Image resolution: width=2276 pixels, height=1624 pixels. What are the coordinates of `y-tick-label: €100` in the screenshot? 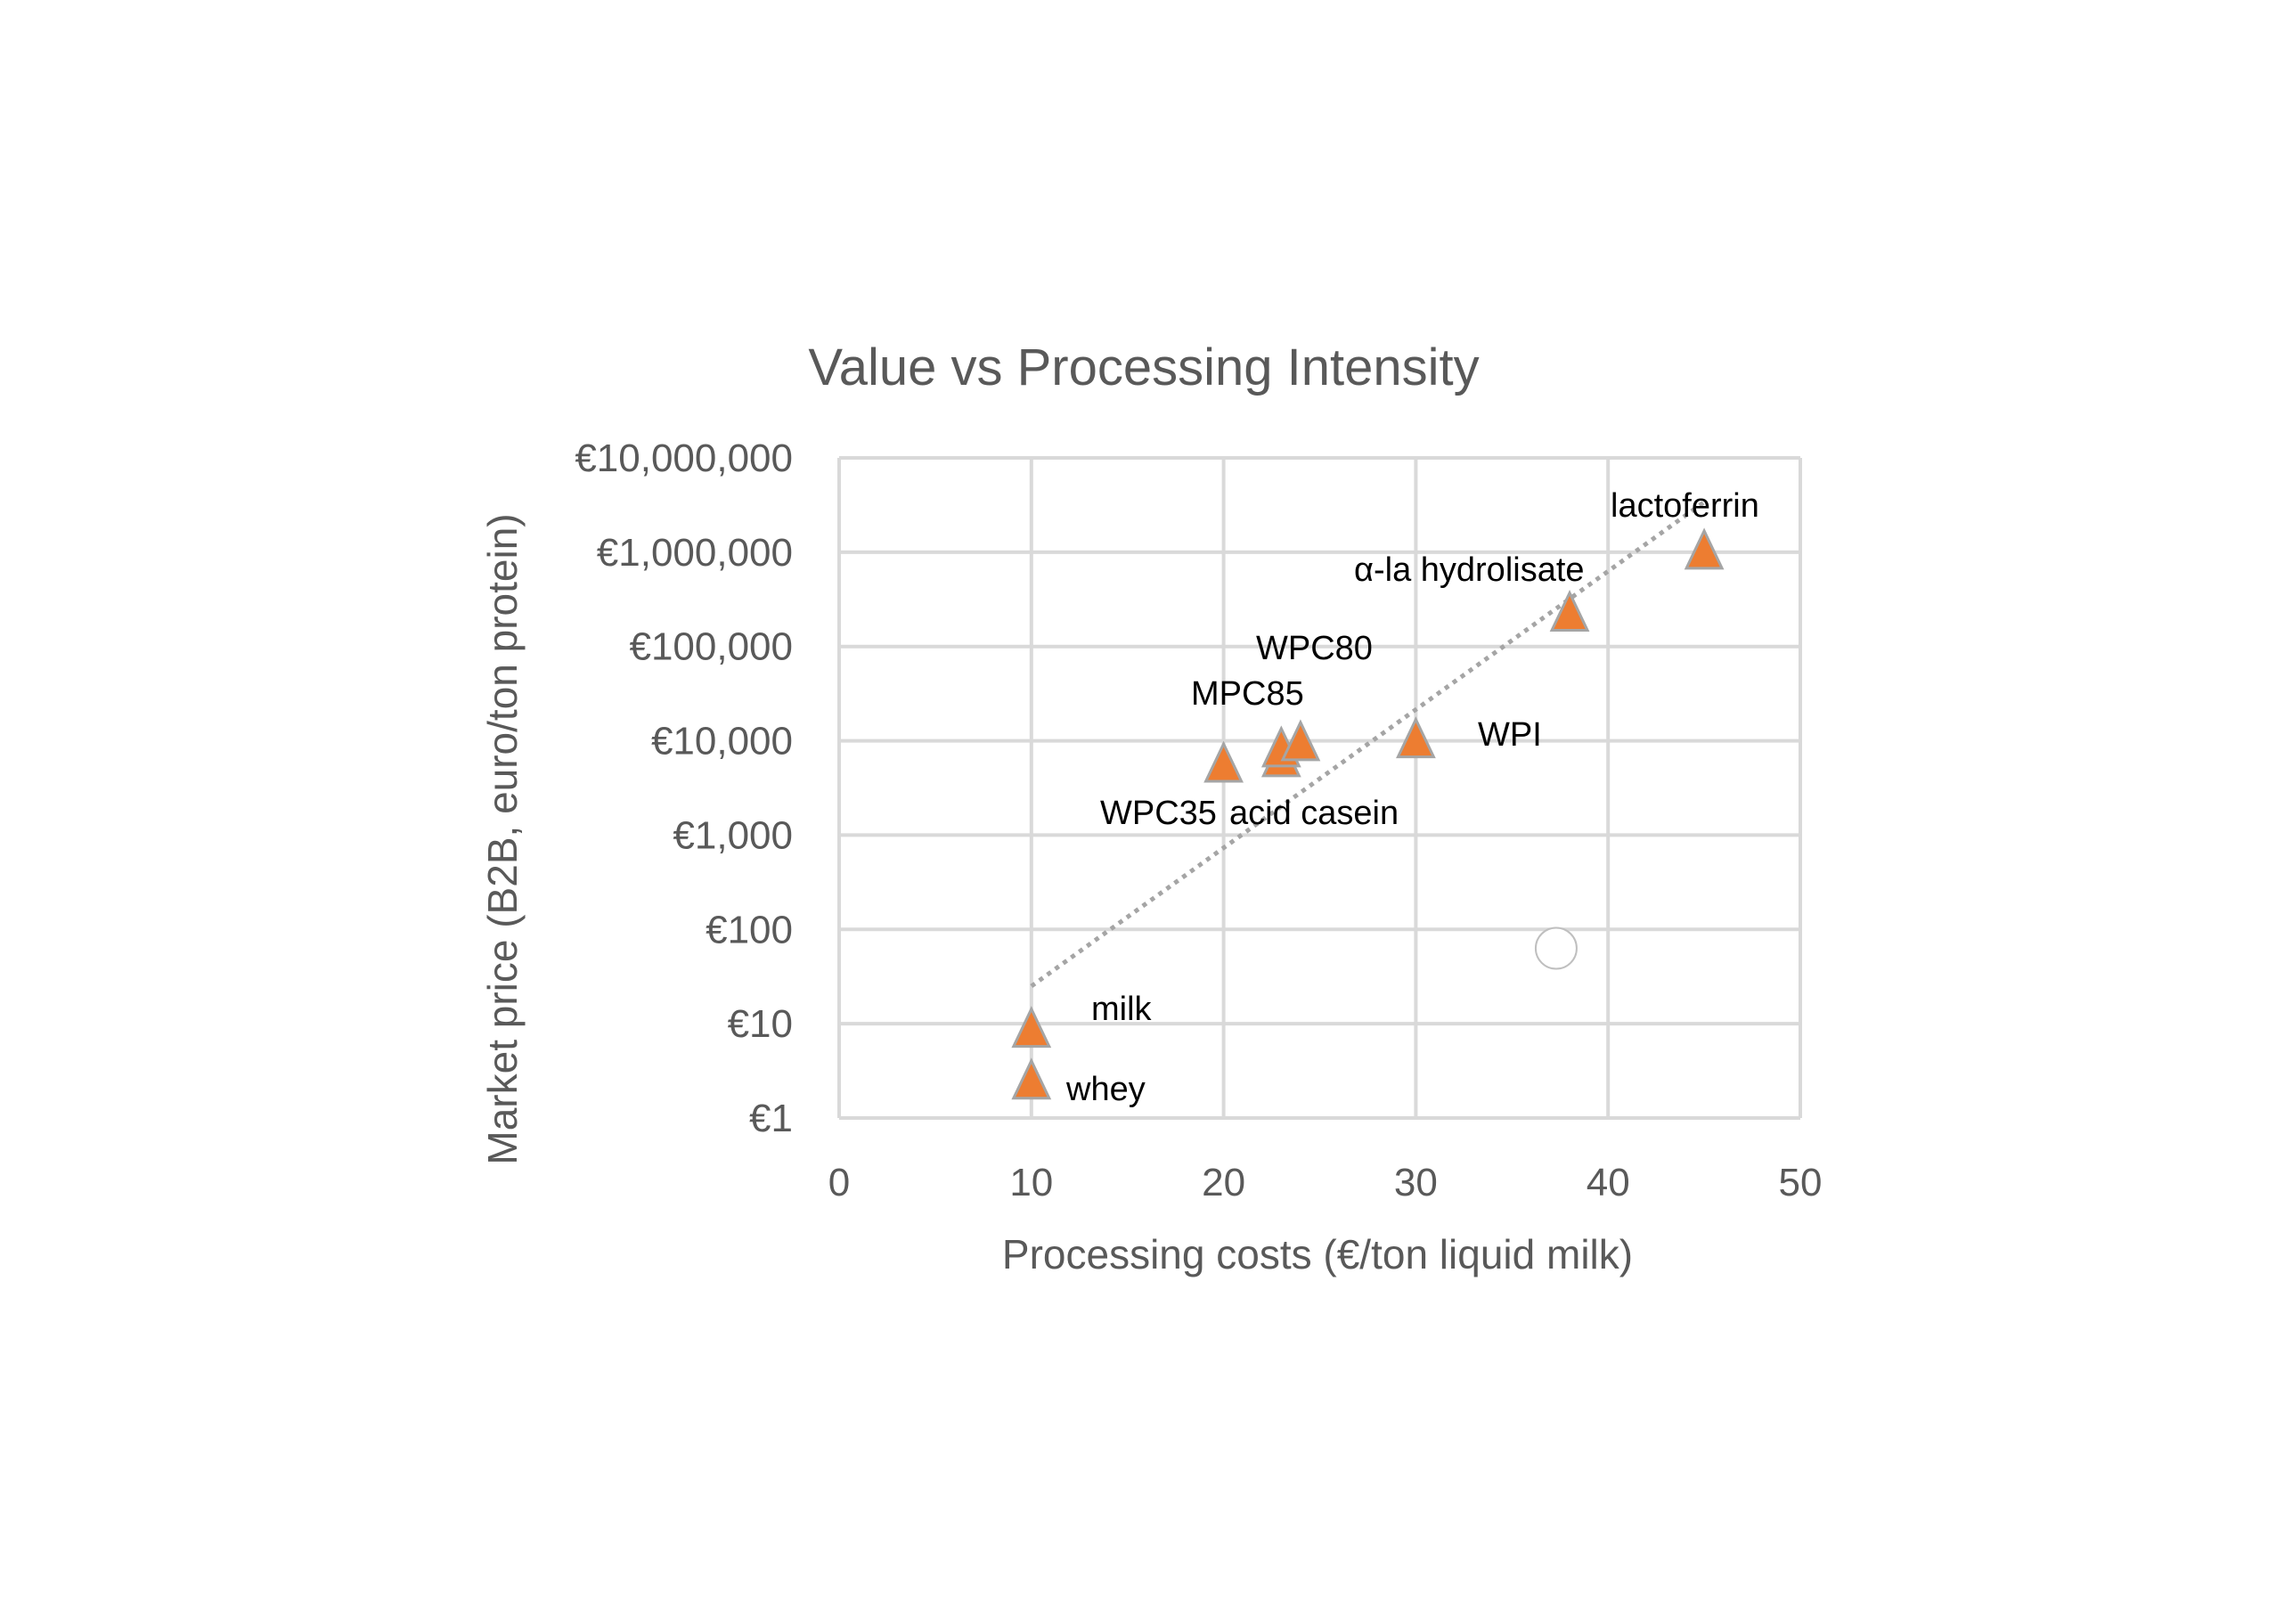 It's located at (749, 930).